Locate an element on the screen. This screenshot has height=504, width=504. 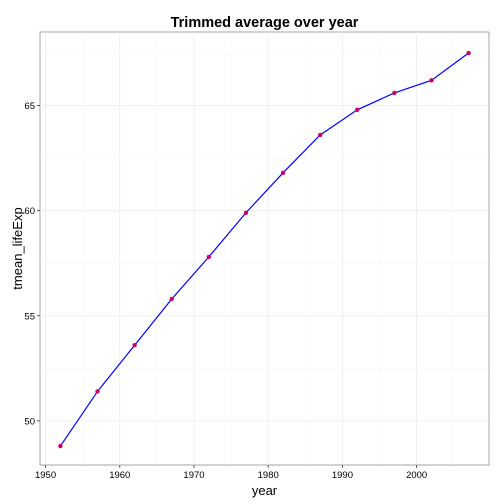
x-tick-label: 1980 is located at coordinates (268, 475).